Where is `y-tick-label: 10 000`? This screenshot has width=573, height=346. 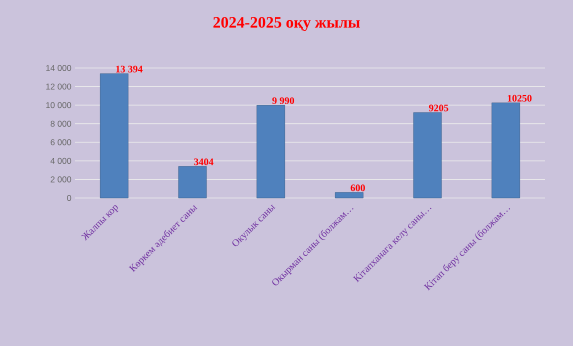
y-tick-label: 10 000 is located at coordinates (59, 105).